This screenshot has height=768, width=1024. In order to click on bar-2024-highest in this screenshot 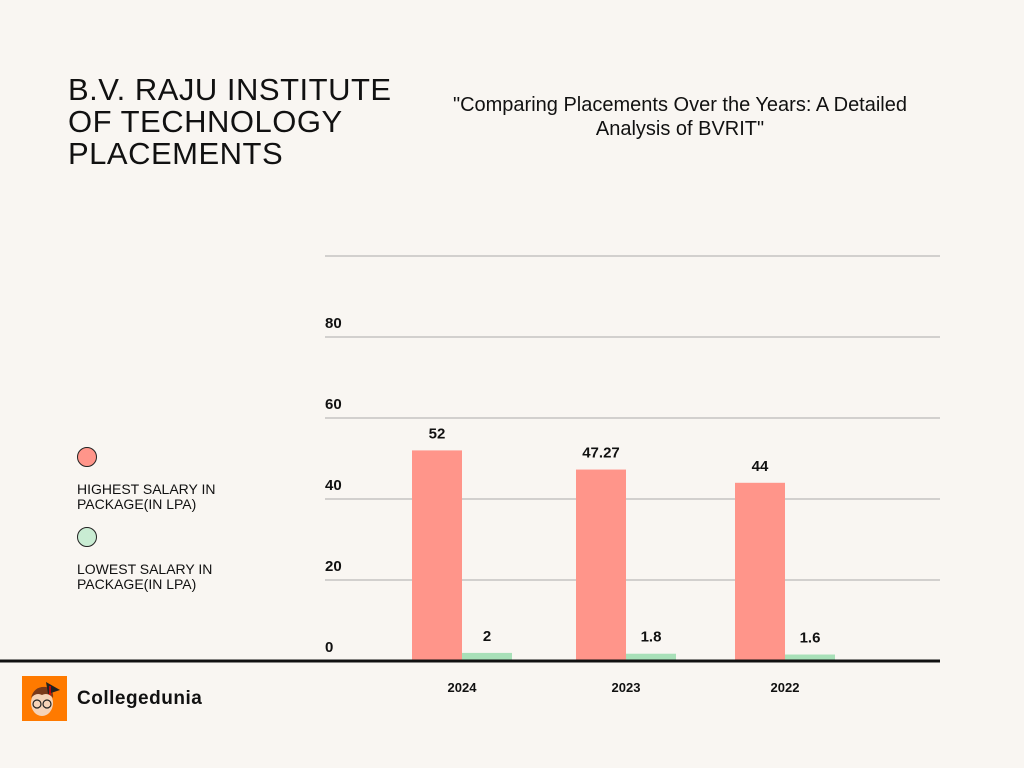, I will do `click(437, 555)`.